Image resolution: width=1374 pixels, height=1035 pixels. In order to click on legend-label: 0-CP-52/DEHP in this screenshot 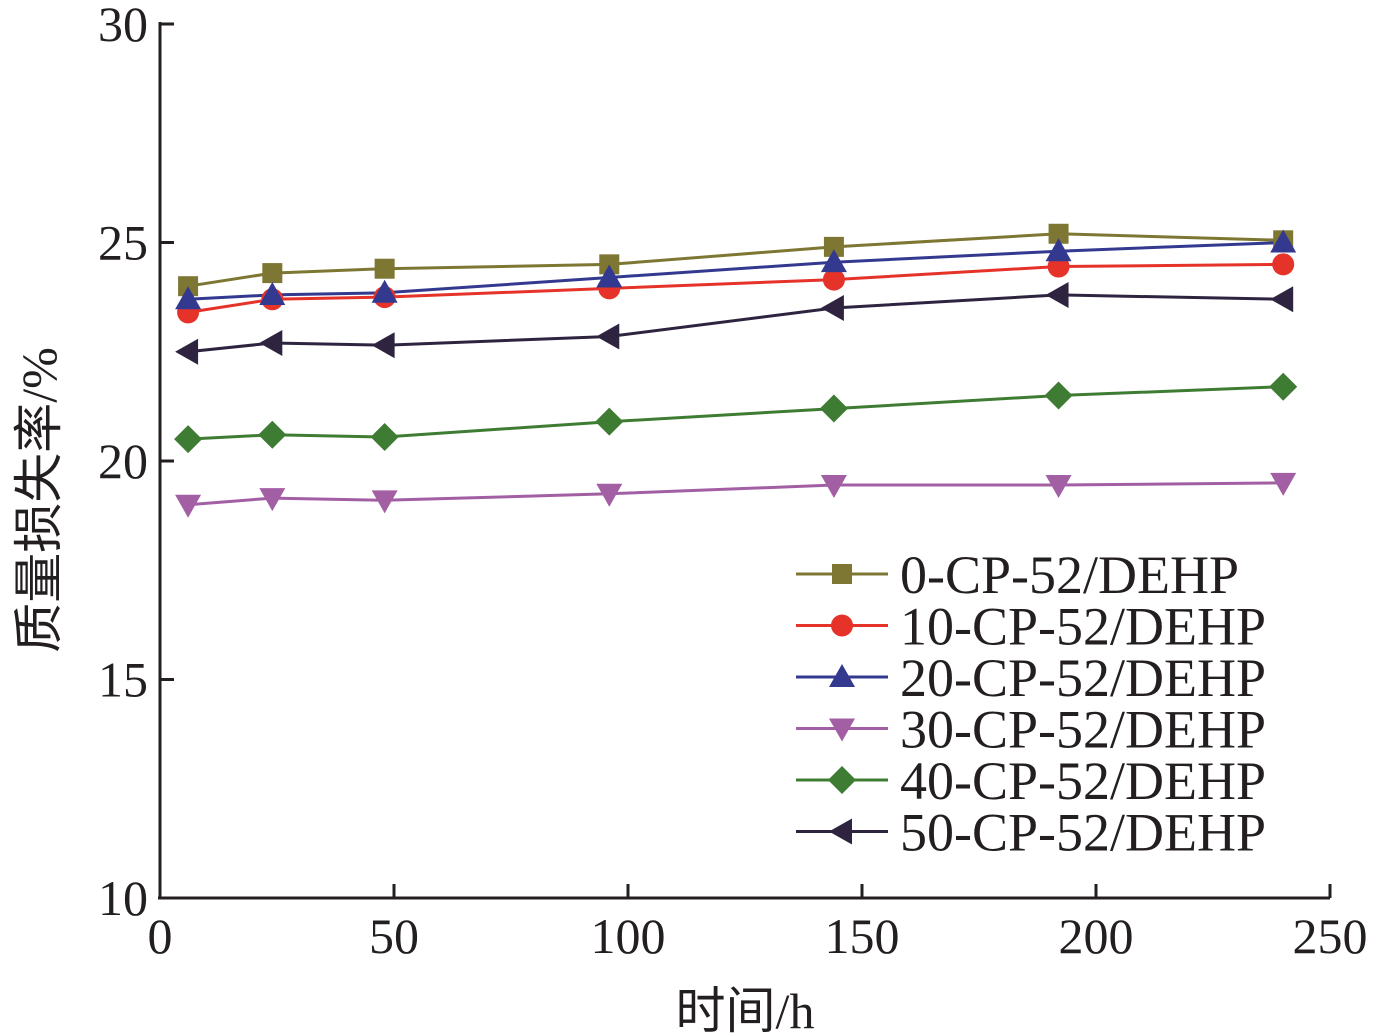, I will do `click(1069, 575)`.